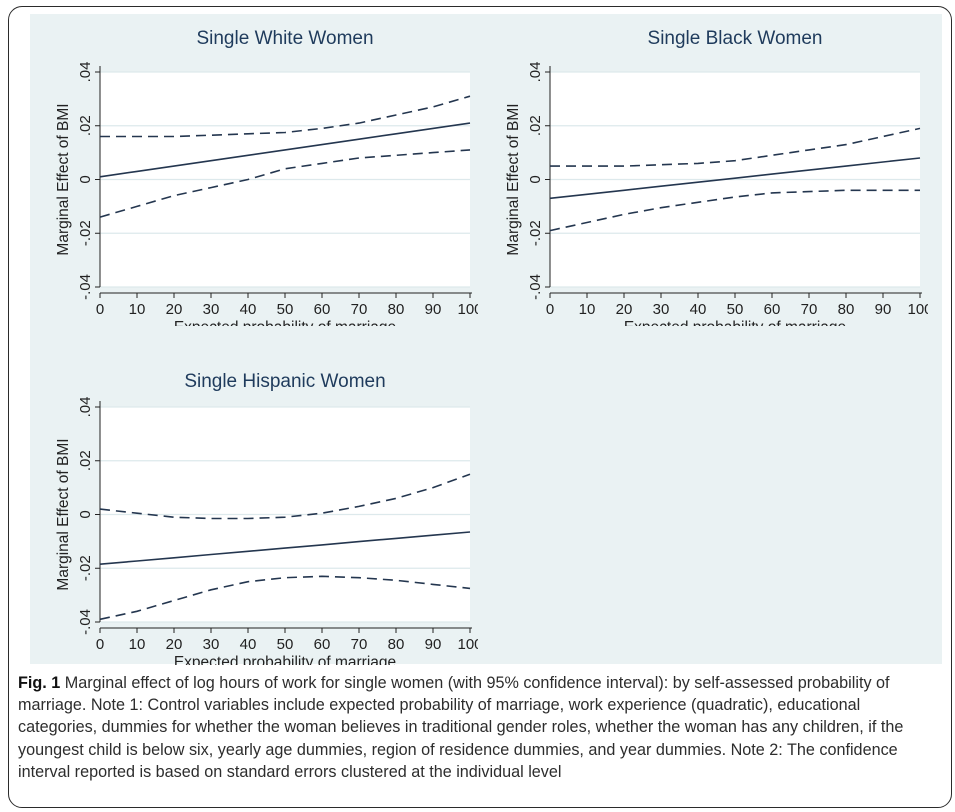  Describe the element at coordinates (735, 38) in the screenshot. I see `chart-title: Single Black Women` at that location.